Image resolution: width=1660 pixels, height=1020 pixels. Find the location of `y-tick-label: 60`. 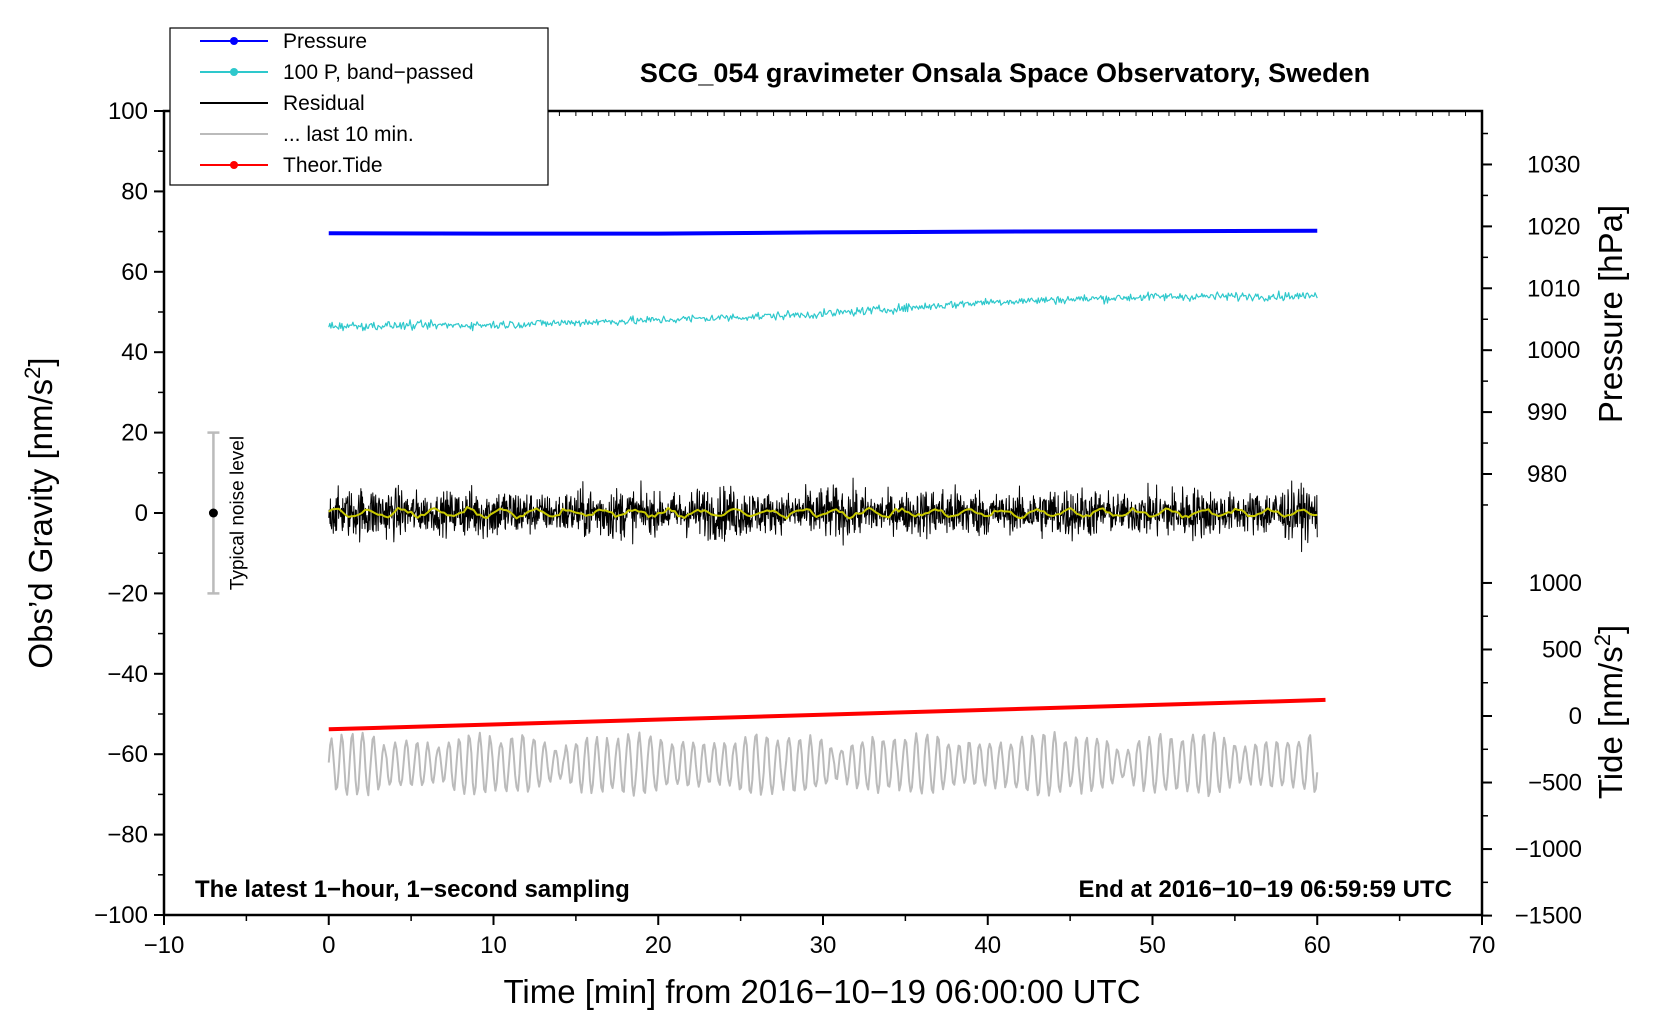

y-tick-label: 60 is located at coordinates (134, 272).